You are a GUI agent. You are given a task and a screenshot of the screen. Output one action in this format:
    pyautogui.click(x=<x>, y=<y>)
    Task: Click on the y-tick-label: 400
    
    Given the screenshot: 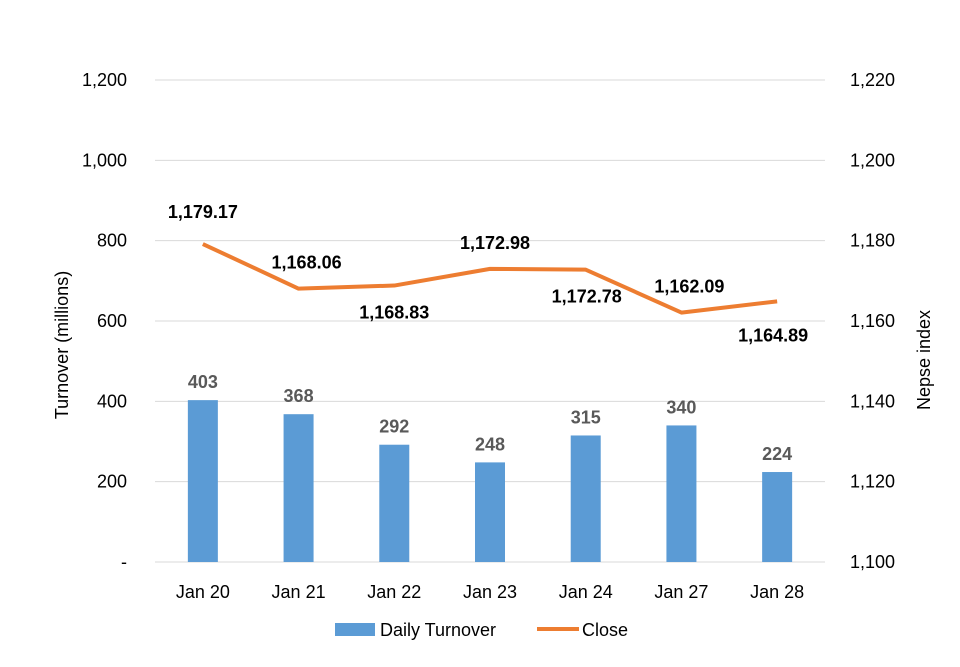 What is the action you would take?
    pyautogui.click(x=112, y=401)
    